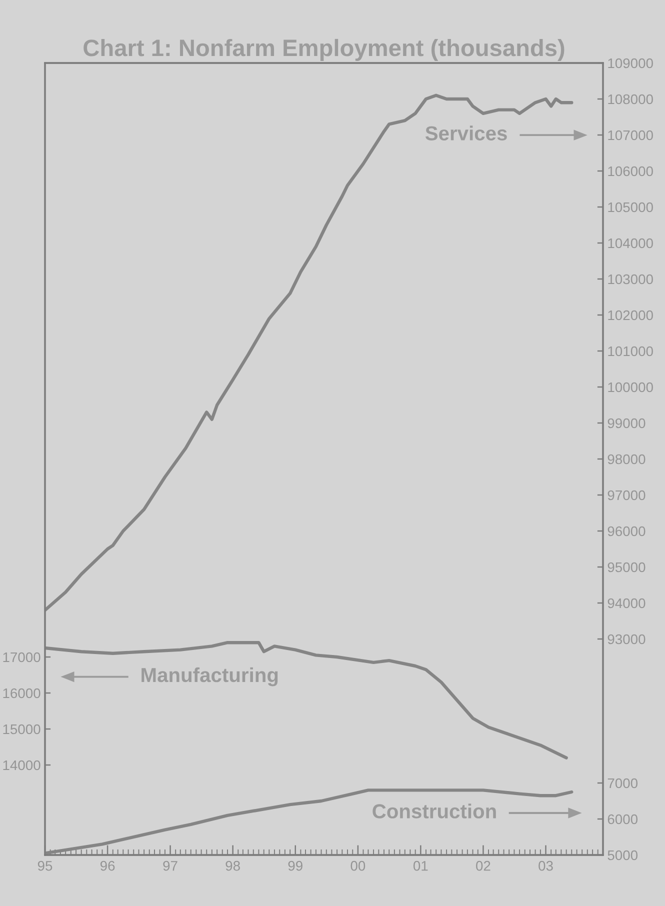 The width and height of the screenshot is (665, 906). What do you see at coordinates (630, 351) in the screenshot?
I see `y2-tick-label: 101000` at bounding box center [630, 351].